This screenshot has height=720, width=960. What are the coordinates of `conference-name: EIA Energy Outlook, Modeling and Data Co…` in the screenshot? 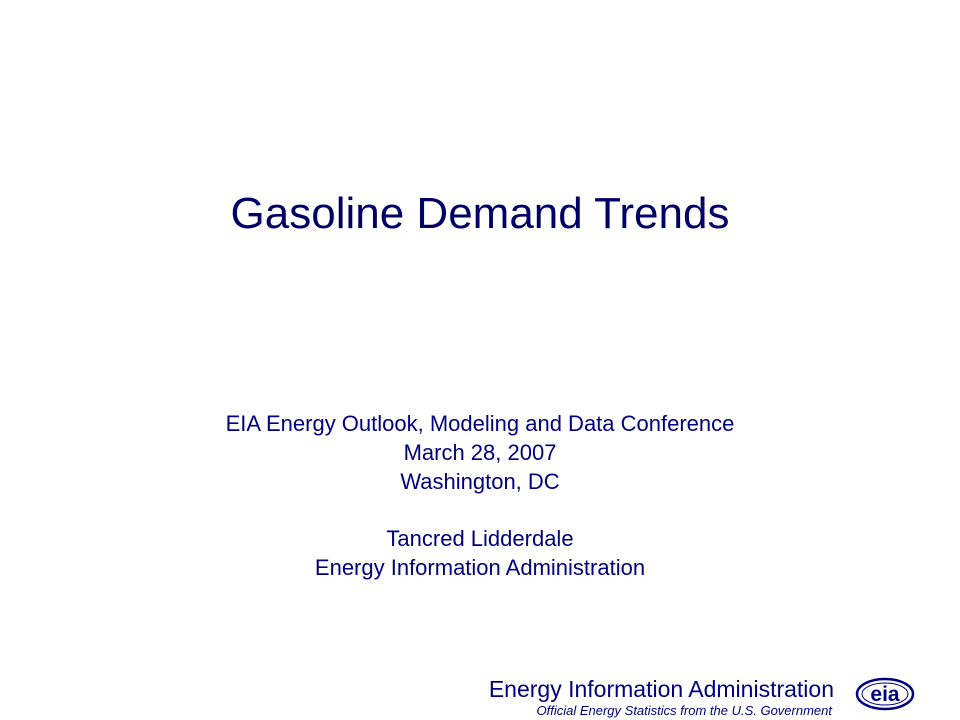 It's located at (480, 423).